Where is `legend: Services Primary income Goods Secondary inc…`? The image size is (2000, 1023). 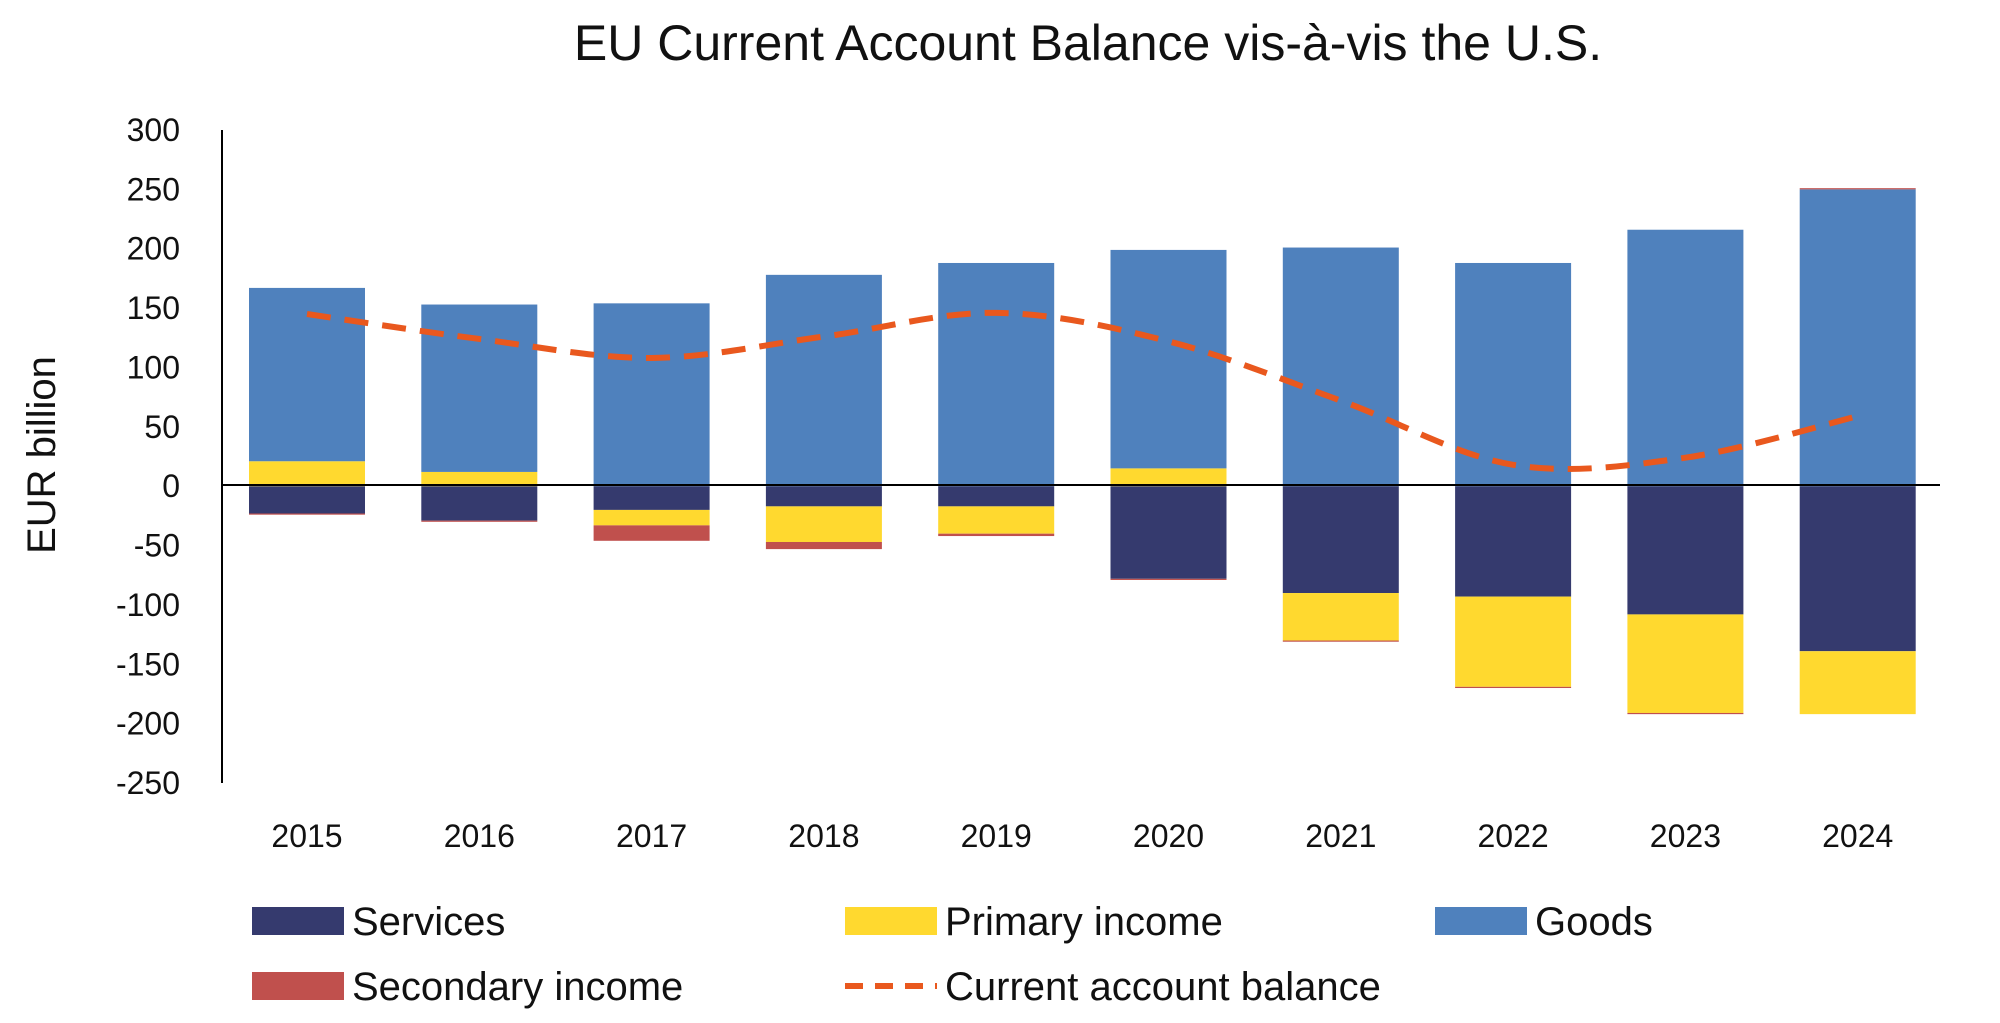
legend: Services Primary income Goods Secondary inc… is located at coordinates (952, 954).